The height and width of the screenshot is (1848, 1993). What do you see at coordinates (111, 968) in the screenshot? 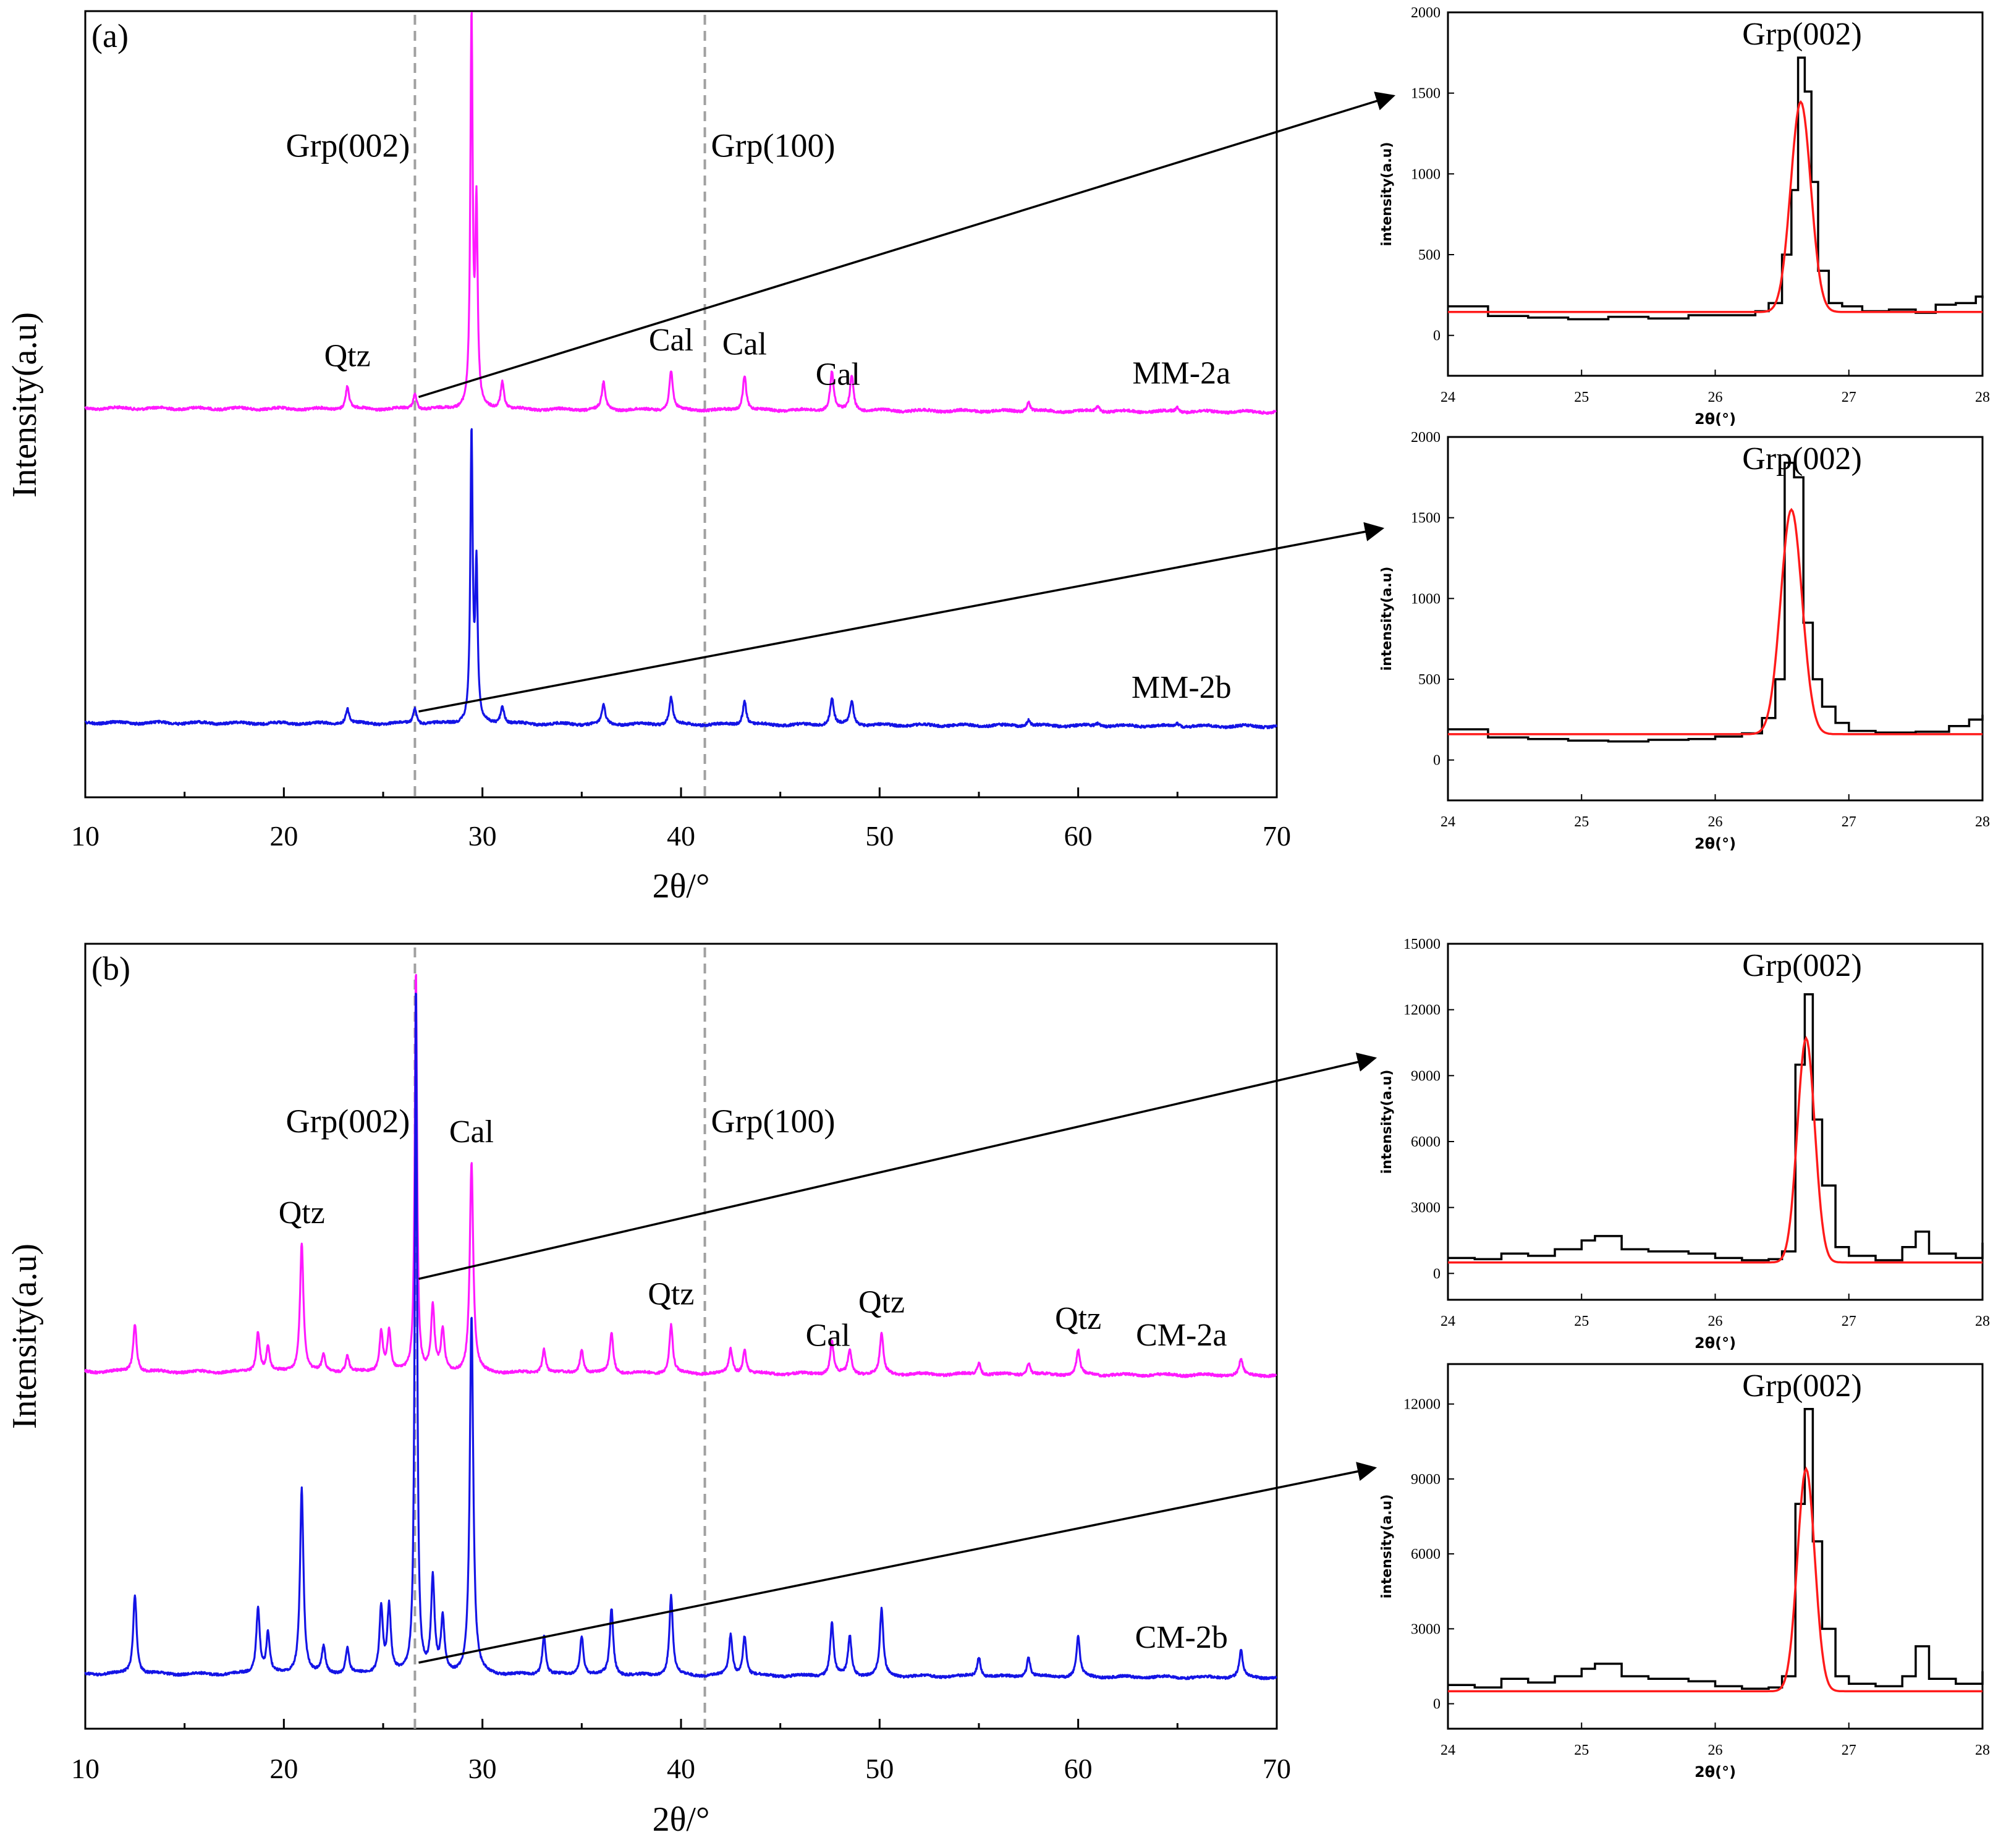
I see `panel-label: (b)` at bounding box center [111, 968].